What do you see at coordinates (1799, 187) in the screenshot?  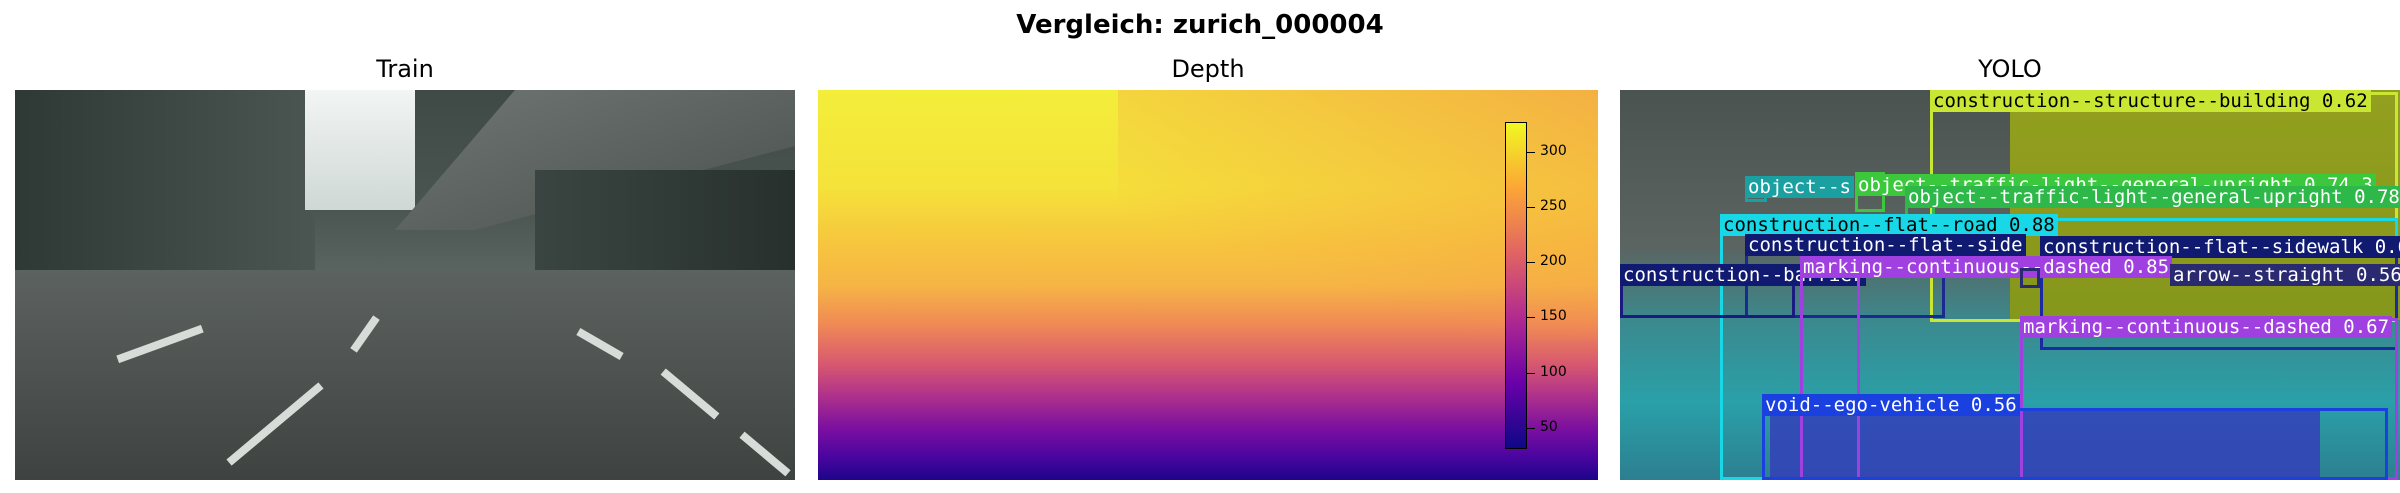 I see `detection-label: object--s` at bounding box center [1799, 187].